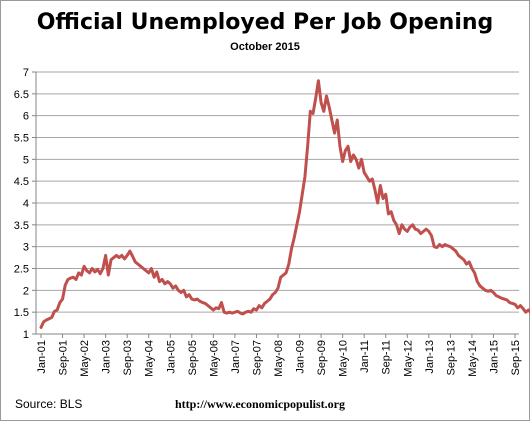 This screenshot has height=421, width=530. Describe the element at coordinates (257, 357) in the screenshot. I see `x-tick-label: Sep-07` at that location.